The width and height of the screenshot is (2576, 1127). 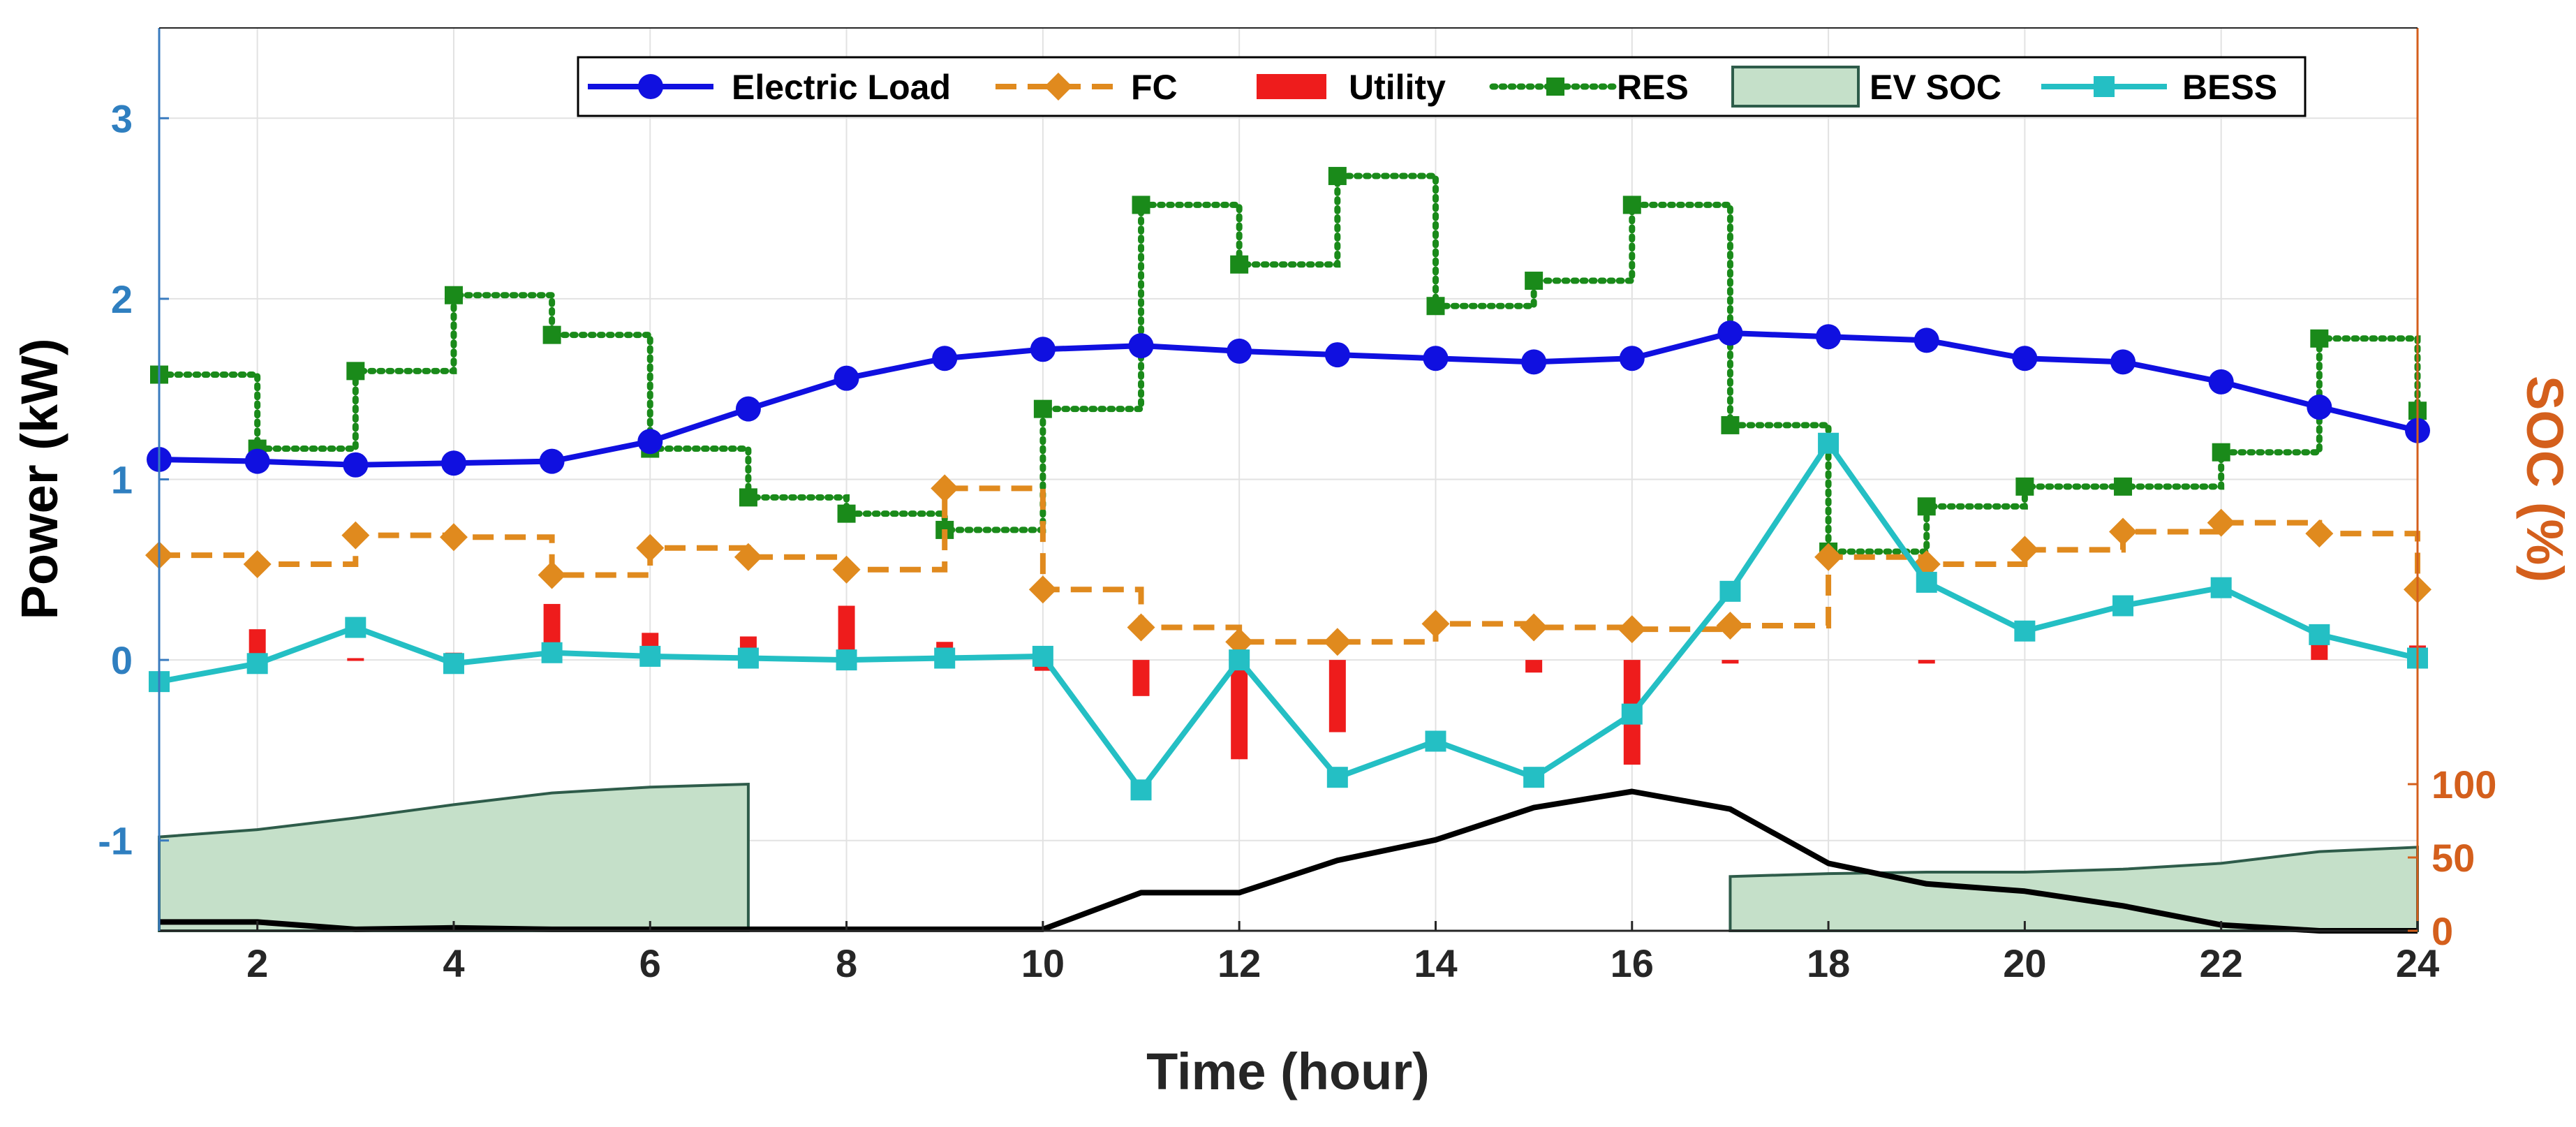 What do you see at coordinates (1058, 87) in the screenshot?
I see `legend-fc-marker` at bounding box center [1058, 87].